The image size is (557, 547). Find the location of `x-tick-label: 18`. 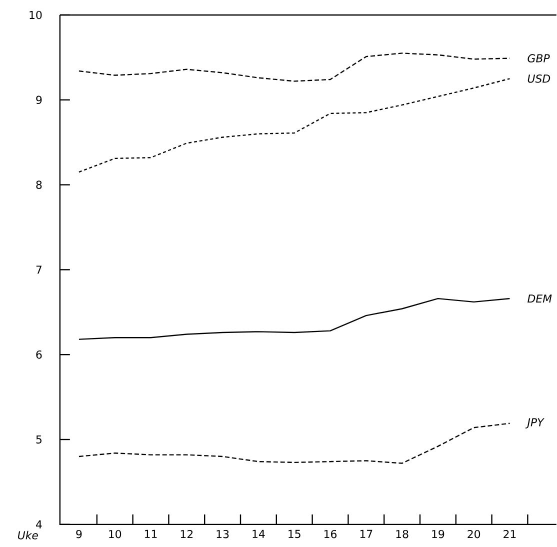

x-tick-label: 18 is located at coordinates (402, 534).